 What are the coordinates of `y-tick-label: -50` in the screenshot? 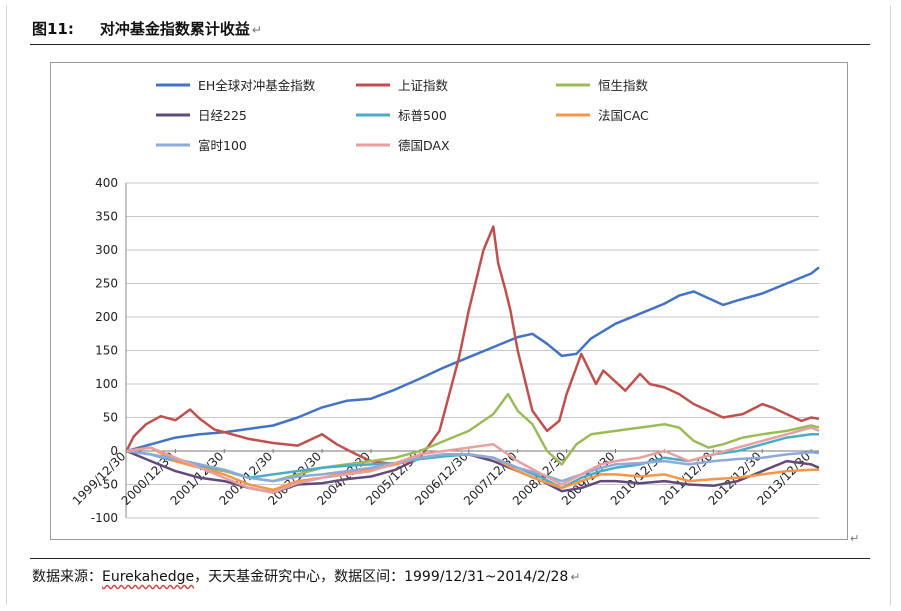 It's located at (108, 485).